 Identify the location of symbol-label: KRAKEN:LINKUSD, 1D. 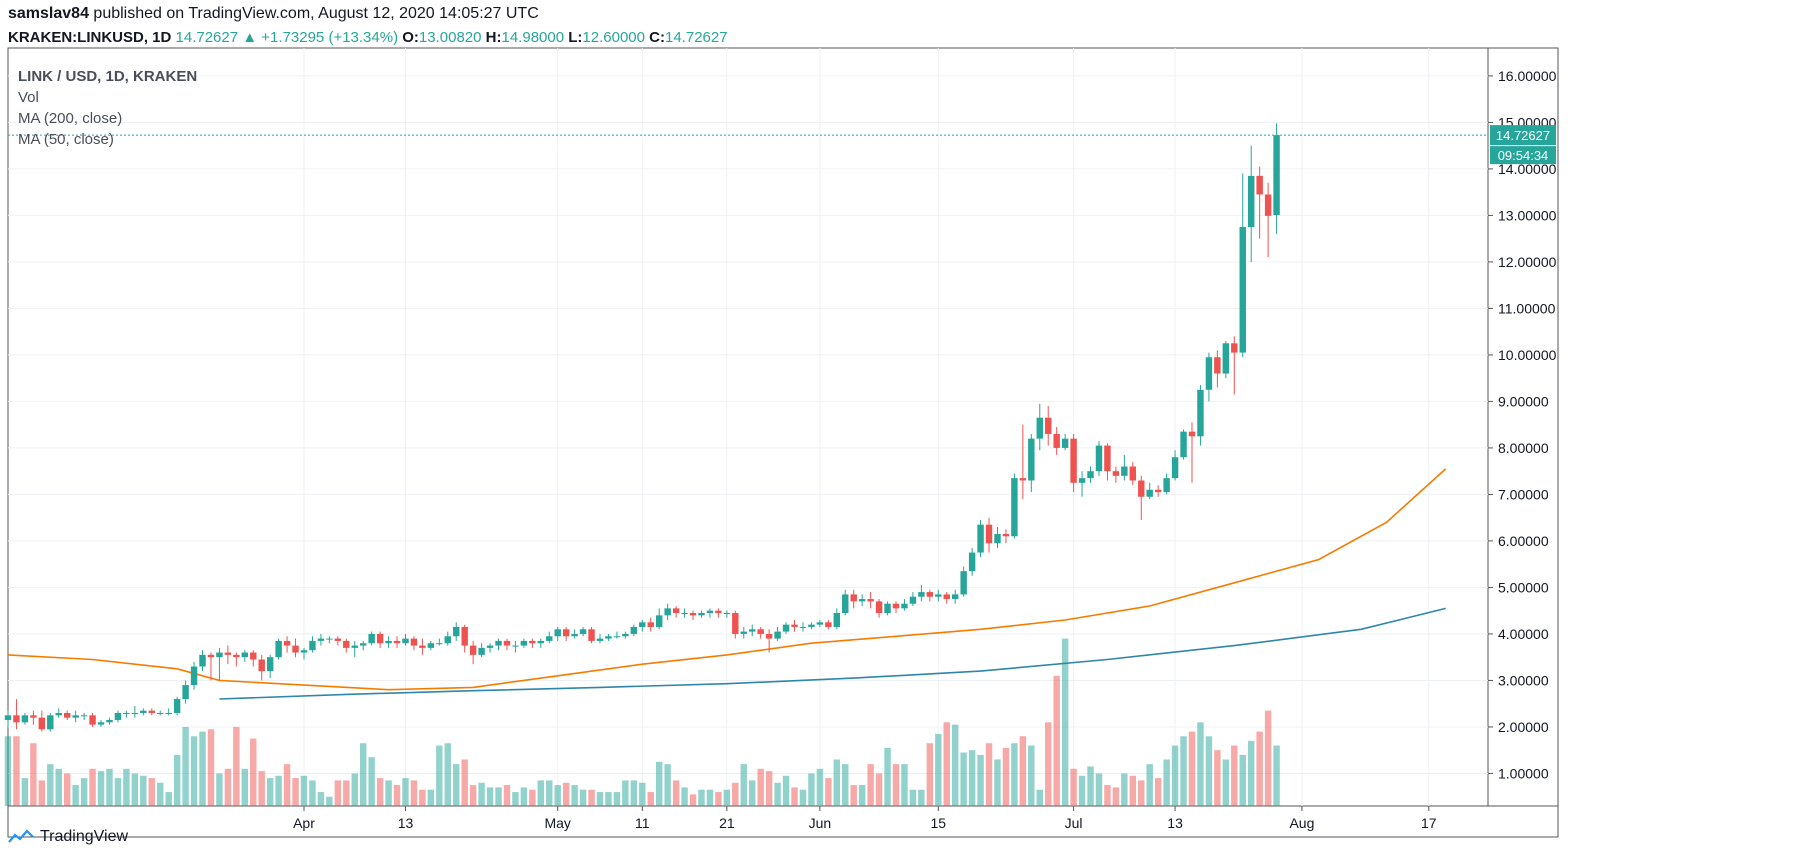
(90, 37).